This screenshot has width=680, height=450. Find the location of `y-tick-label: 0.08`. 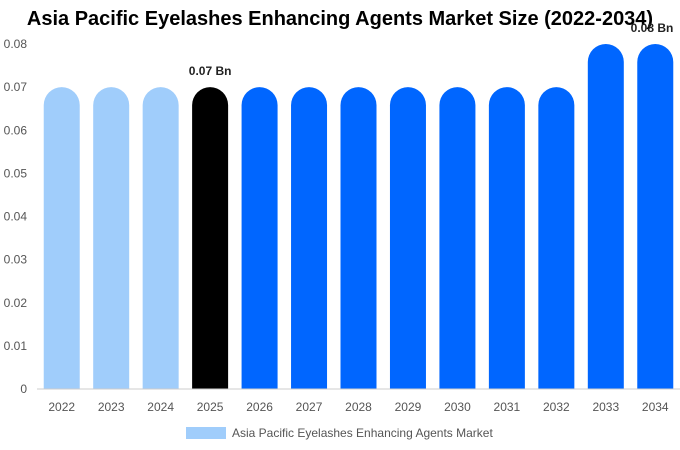

y-tick-label: 0.08 is located at coordinates (16, 44).